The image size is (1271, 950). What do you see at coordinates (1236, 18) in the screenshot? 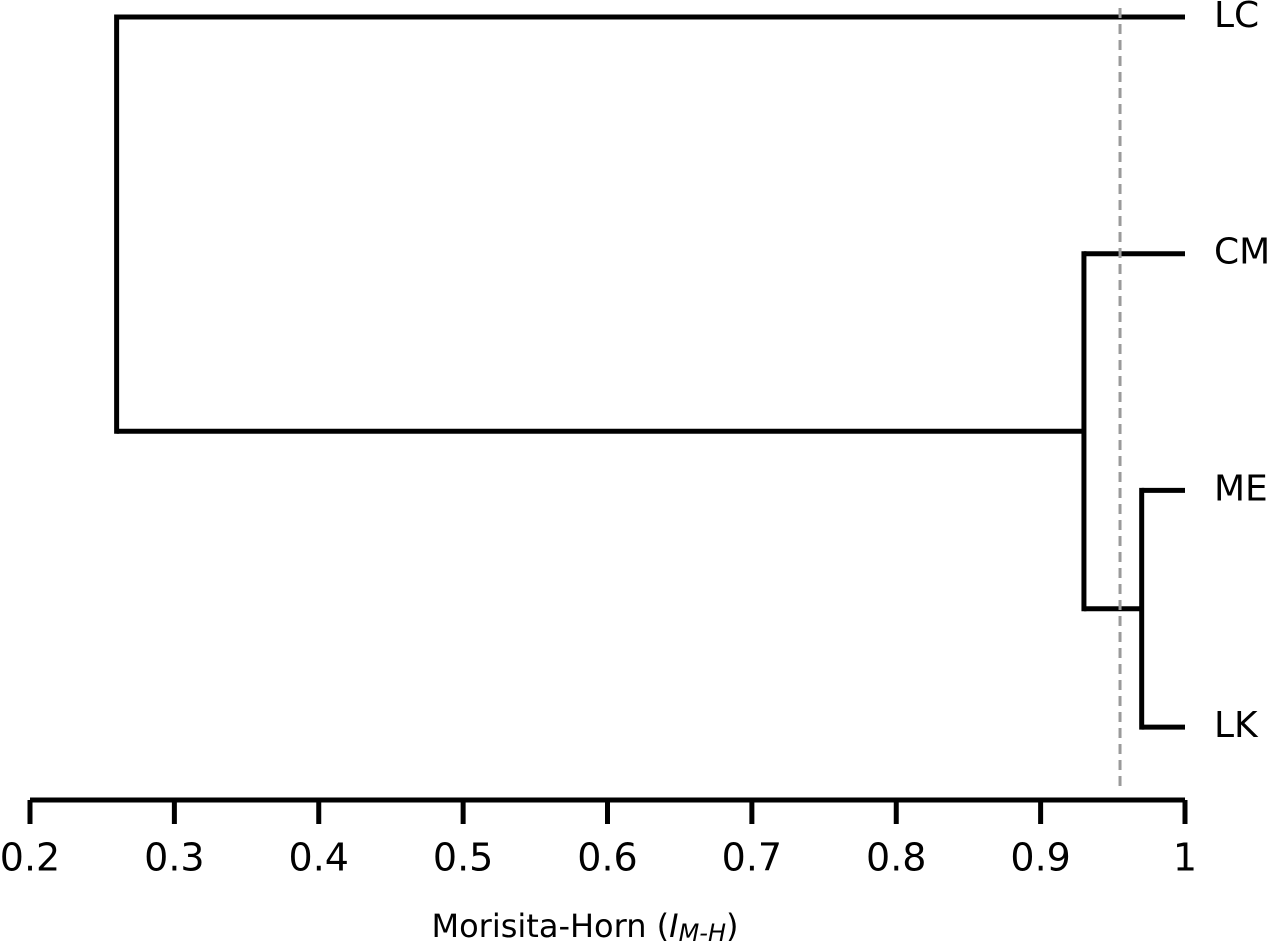
I see `leaf-label: LC` at bounding box center [1236, 18].